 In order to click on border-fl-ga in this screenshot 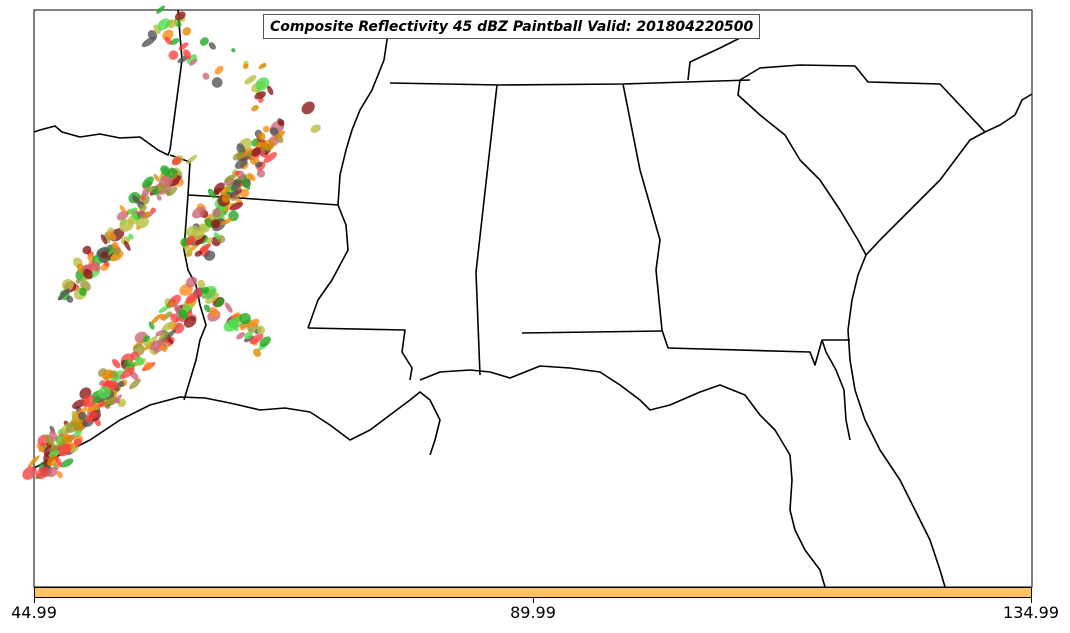, I will do `click(758, 352)`.